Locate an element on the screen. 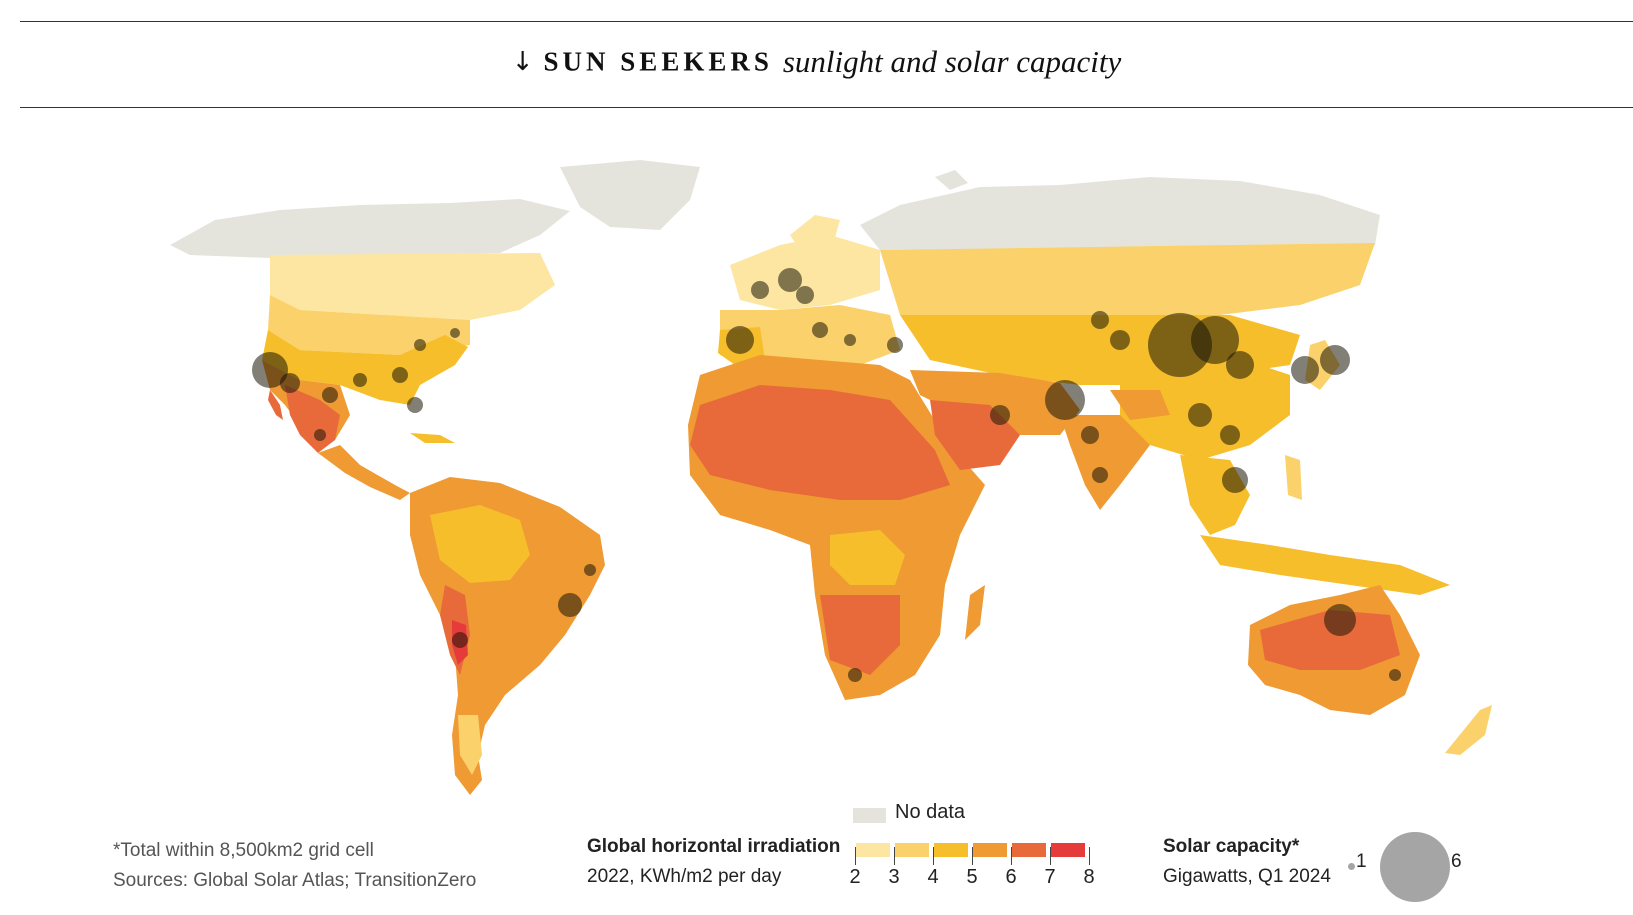 The width and height of the screenshot is (1633, 915). top-rule is located at coordinates (826, 21).